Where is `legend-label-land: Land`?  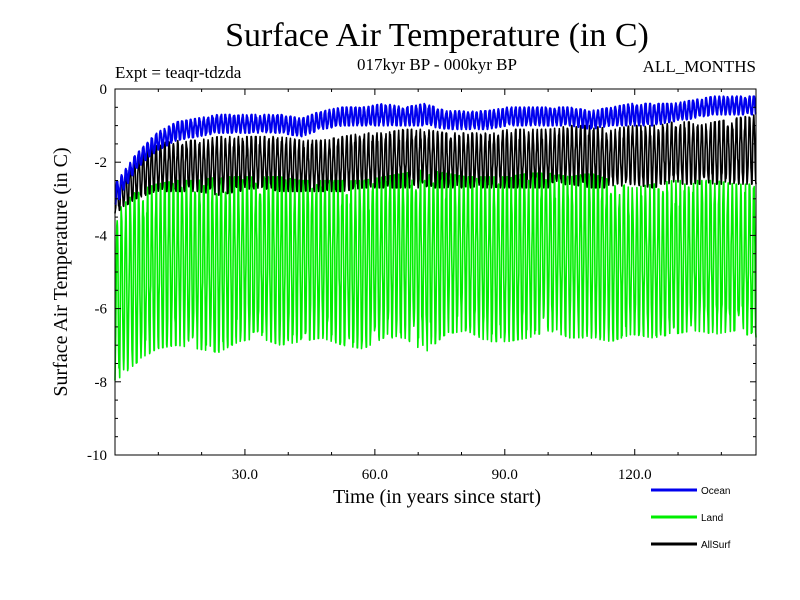
legend-label-land: Land is located at coordinates (712, 518).